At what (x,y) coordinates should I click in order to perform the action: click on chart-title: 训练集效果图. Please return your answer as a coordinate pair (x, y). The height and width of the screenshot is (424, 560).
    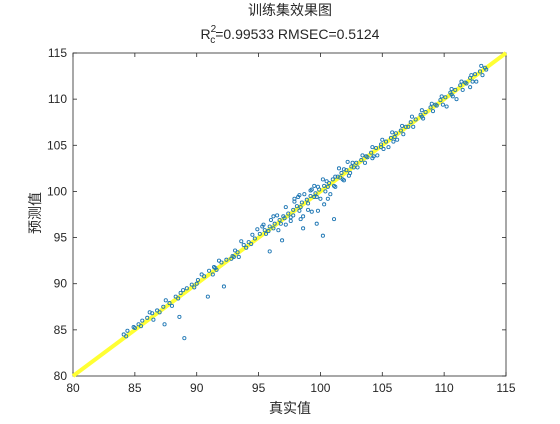
    Looking at the image, I should click on (290, 10).